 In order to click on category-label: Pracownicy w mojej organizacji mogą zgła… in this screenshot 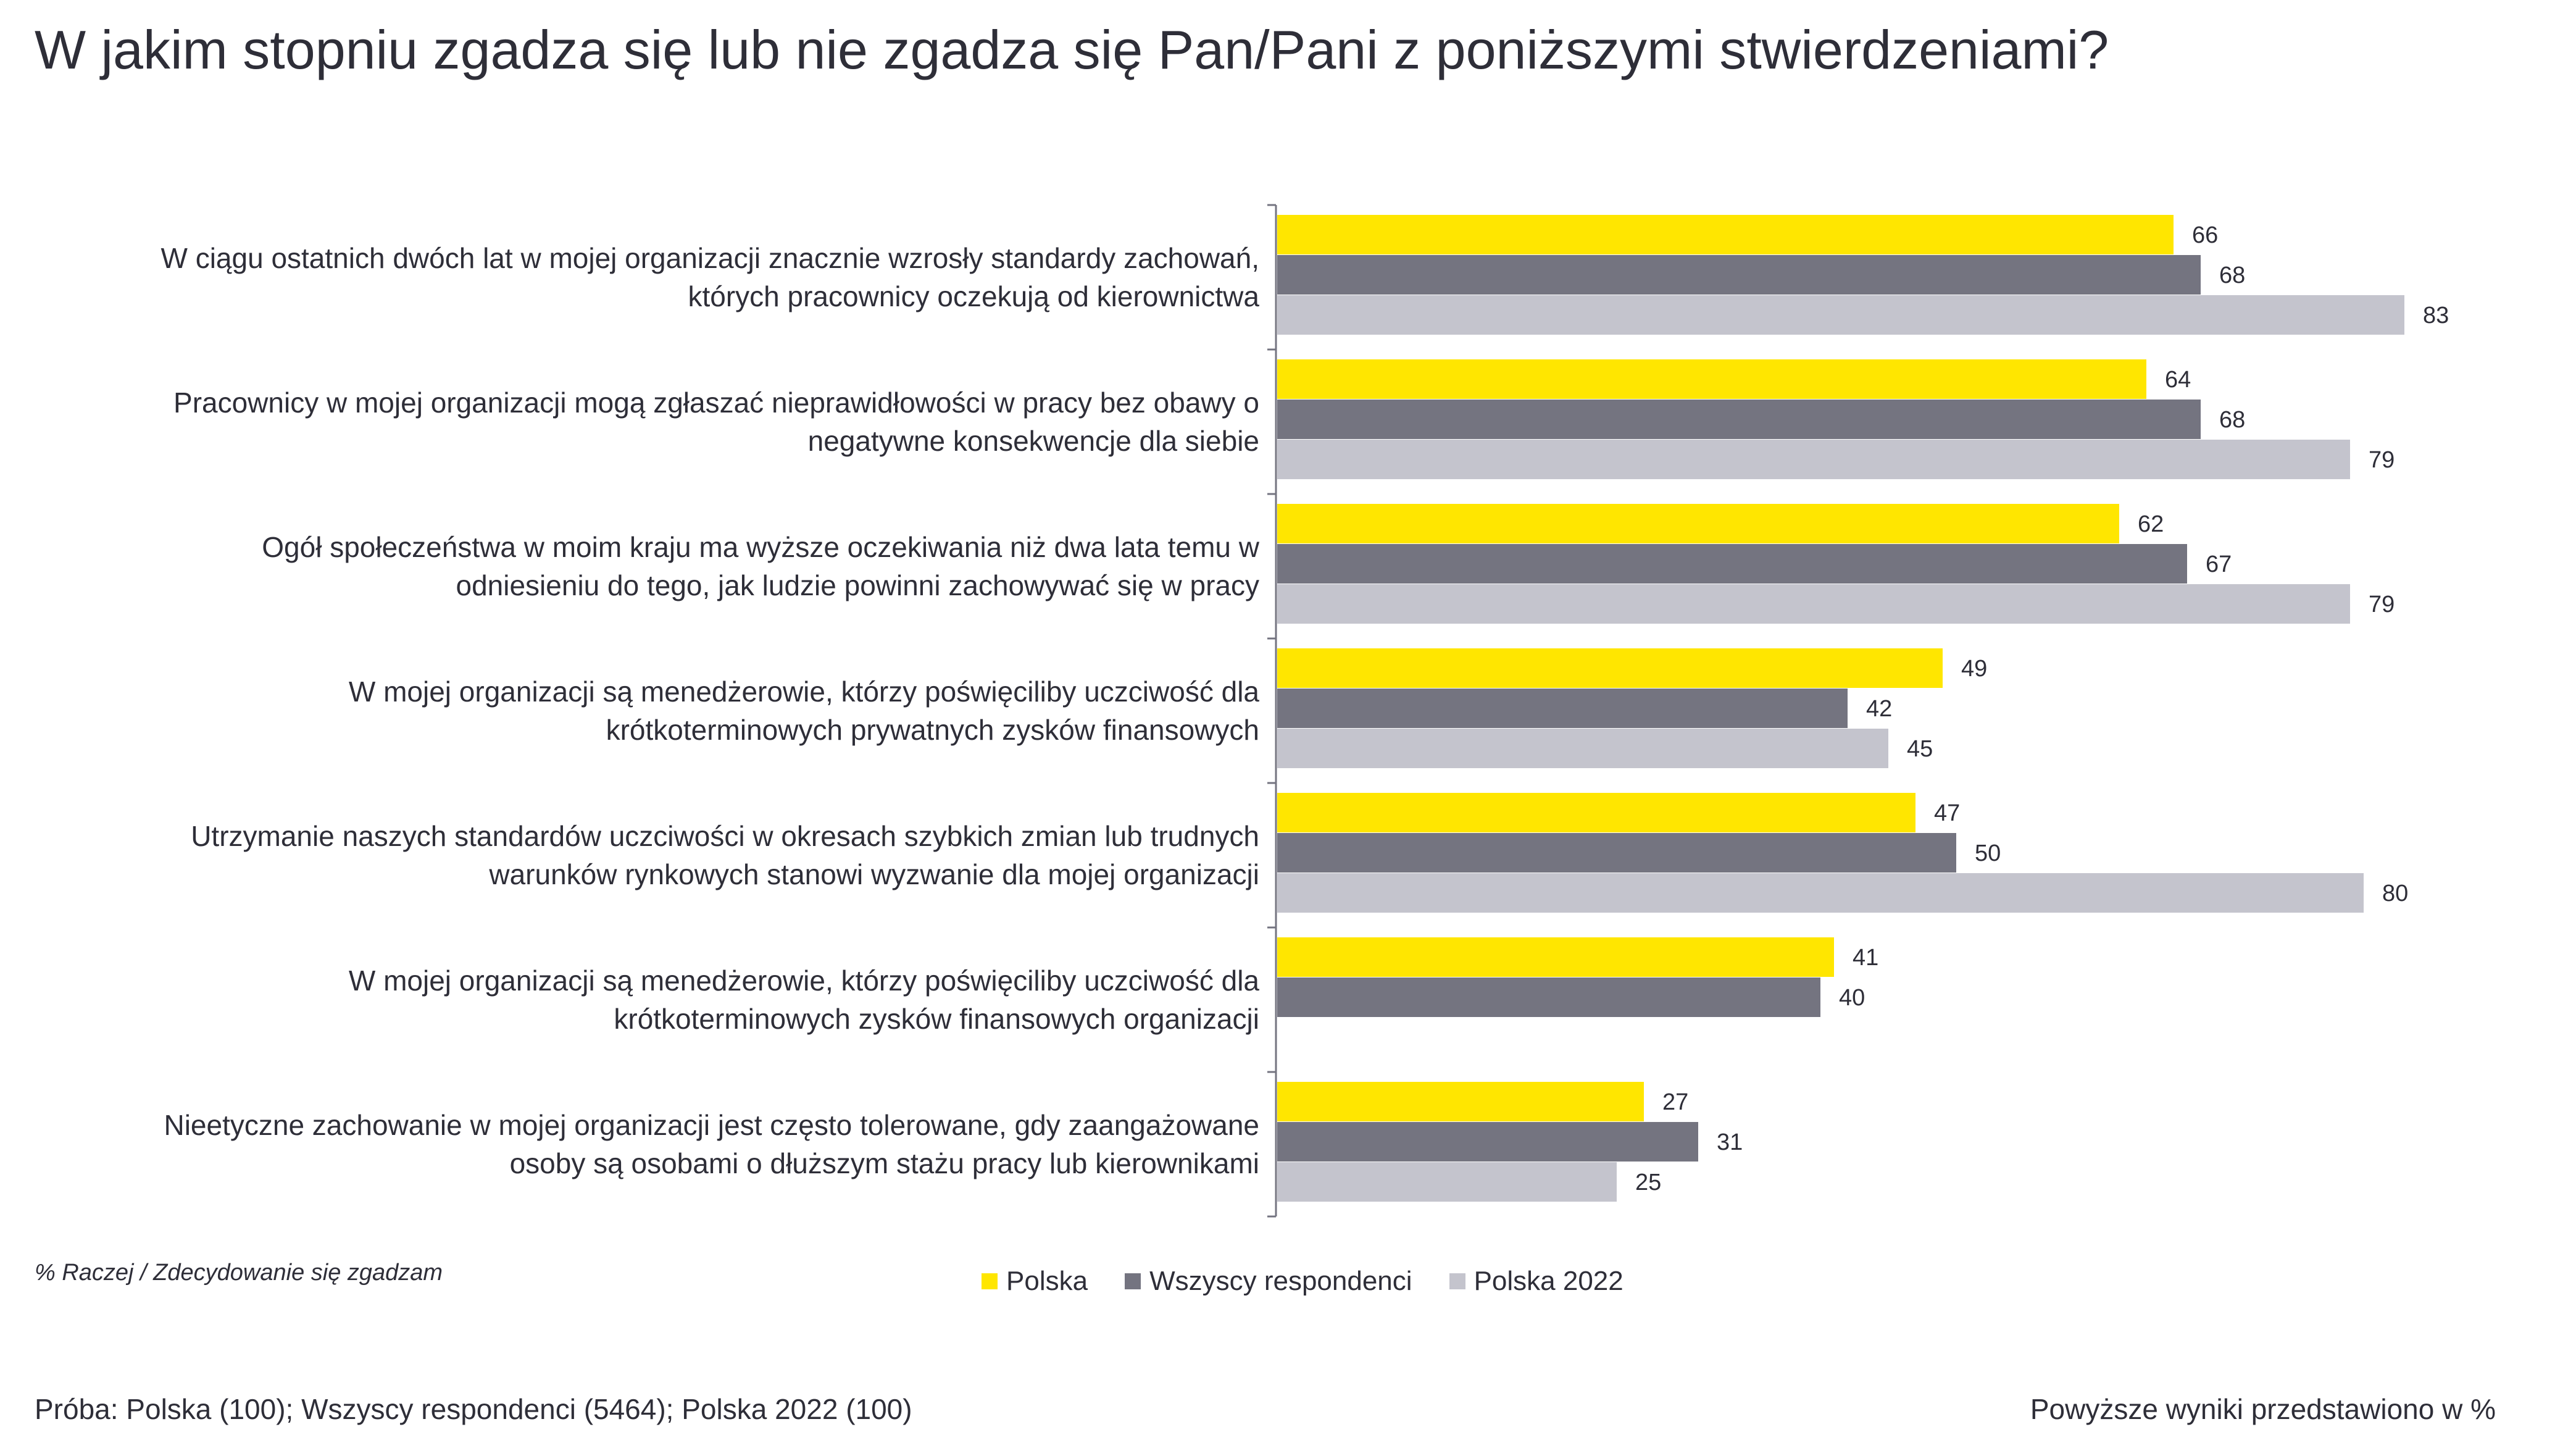, I will do `click(642, 421)`.